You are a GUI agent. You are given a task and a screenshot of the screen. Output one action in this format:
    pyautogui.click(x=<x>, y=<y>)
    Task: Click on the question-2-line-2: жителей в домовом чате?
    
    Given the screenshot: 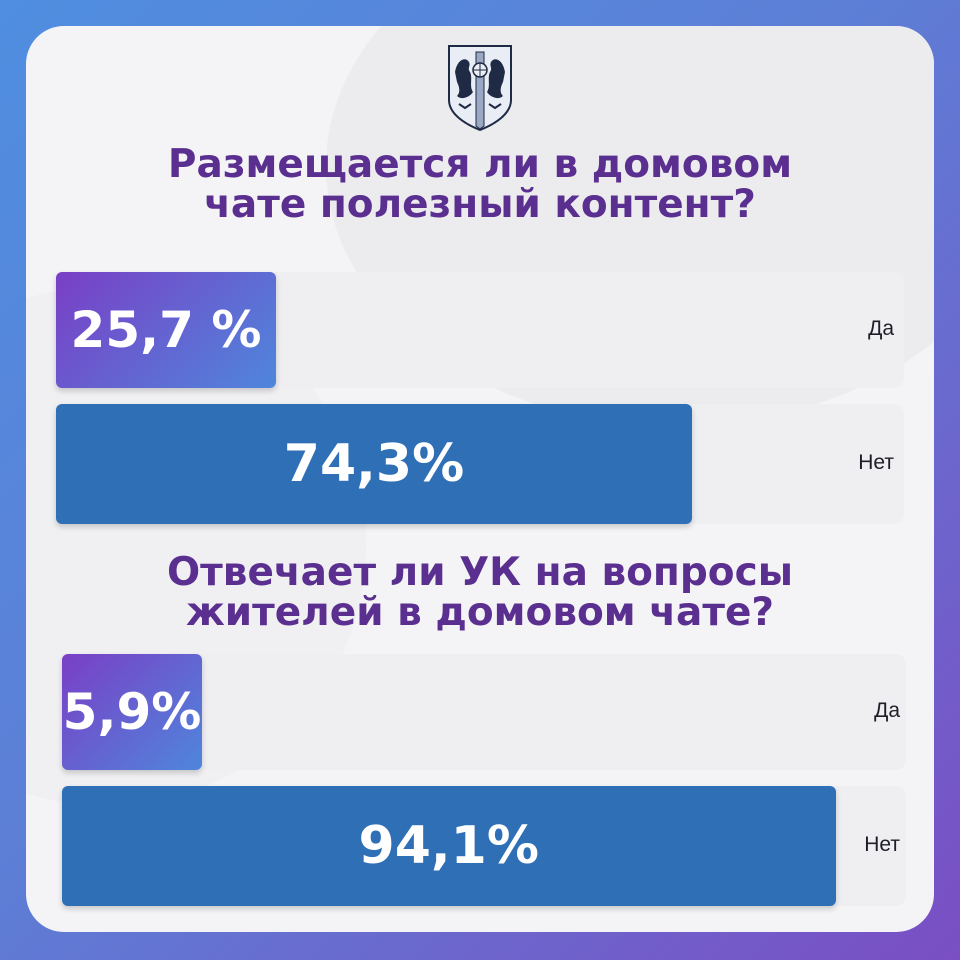 What is the action you would take?
    pyautogui.click(x=480, y=612)
    